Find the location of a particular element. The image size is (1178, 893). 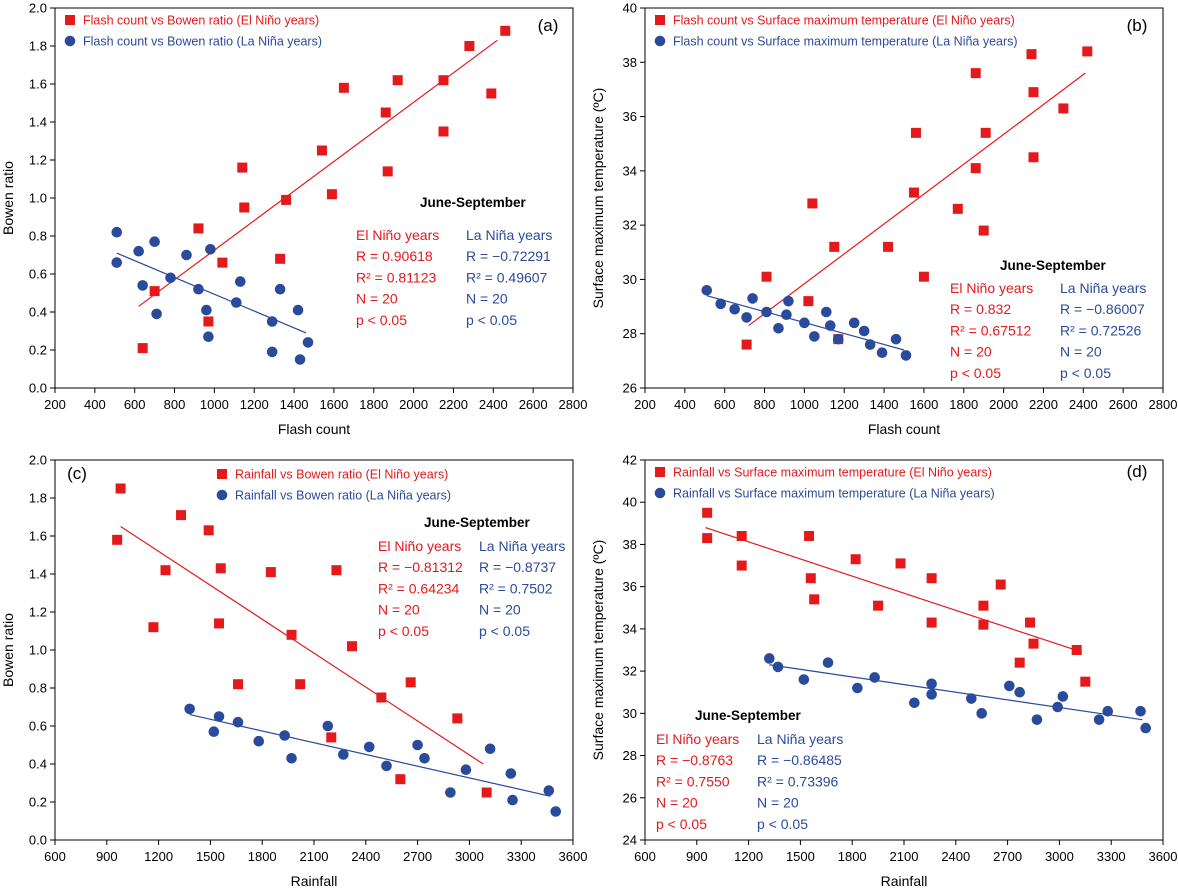

y-tick-label: 26 is located at coordinates (630, 797).